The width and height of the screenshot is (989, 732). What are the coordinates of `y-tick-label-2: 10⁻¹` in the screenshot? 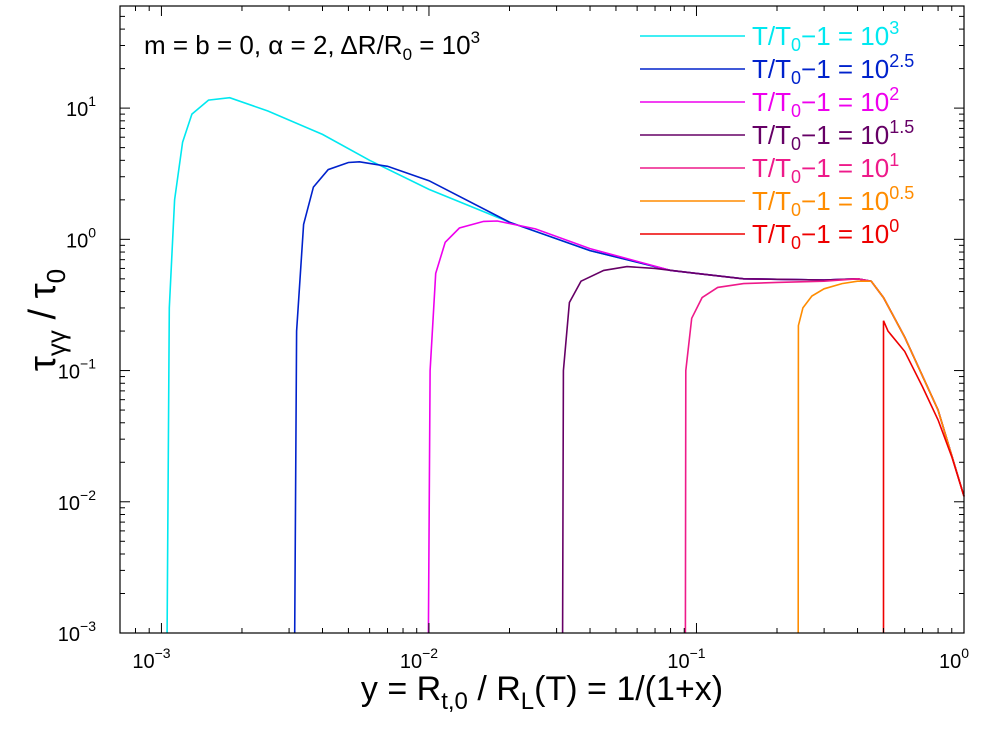 It's located at (77, 370).